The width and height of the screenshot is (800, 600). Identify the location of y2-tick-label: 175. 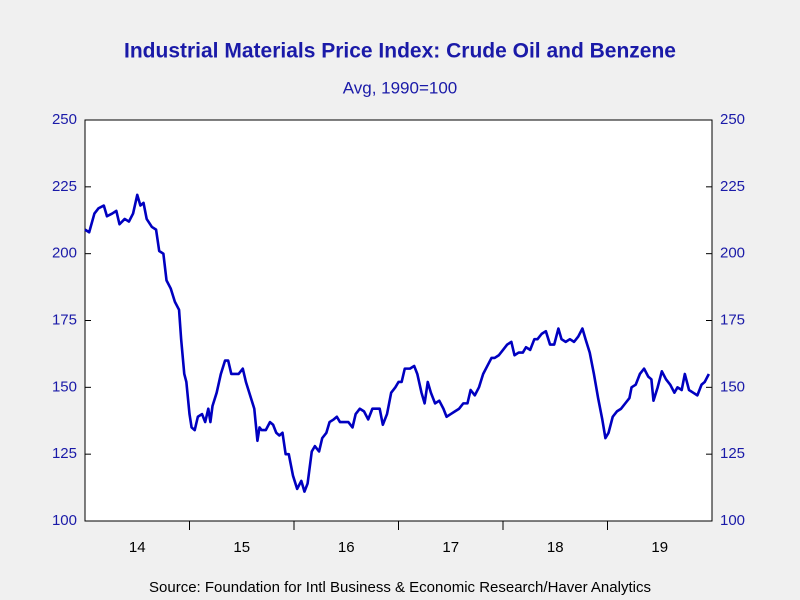
(732, 319).